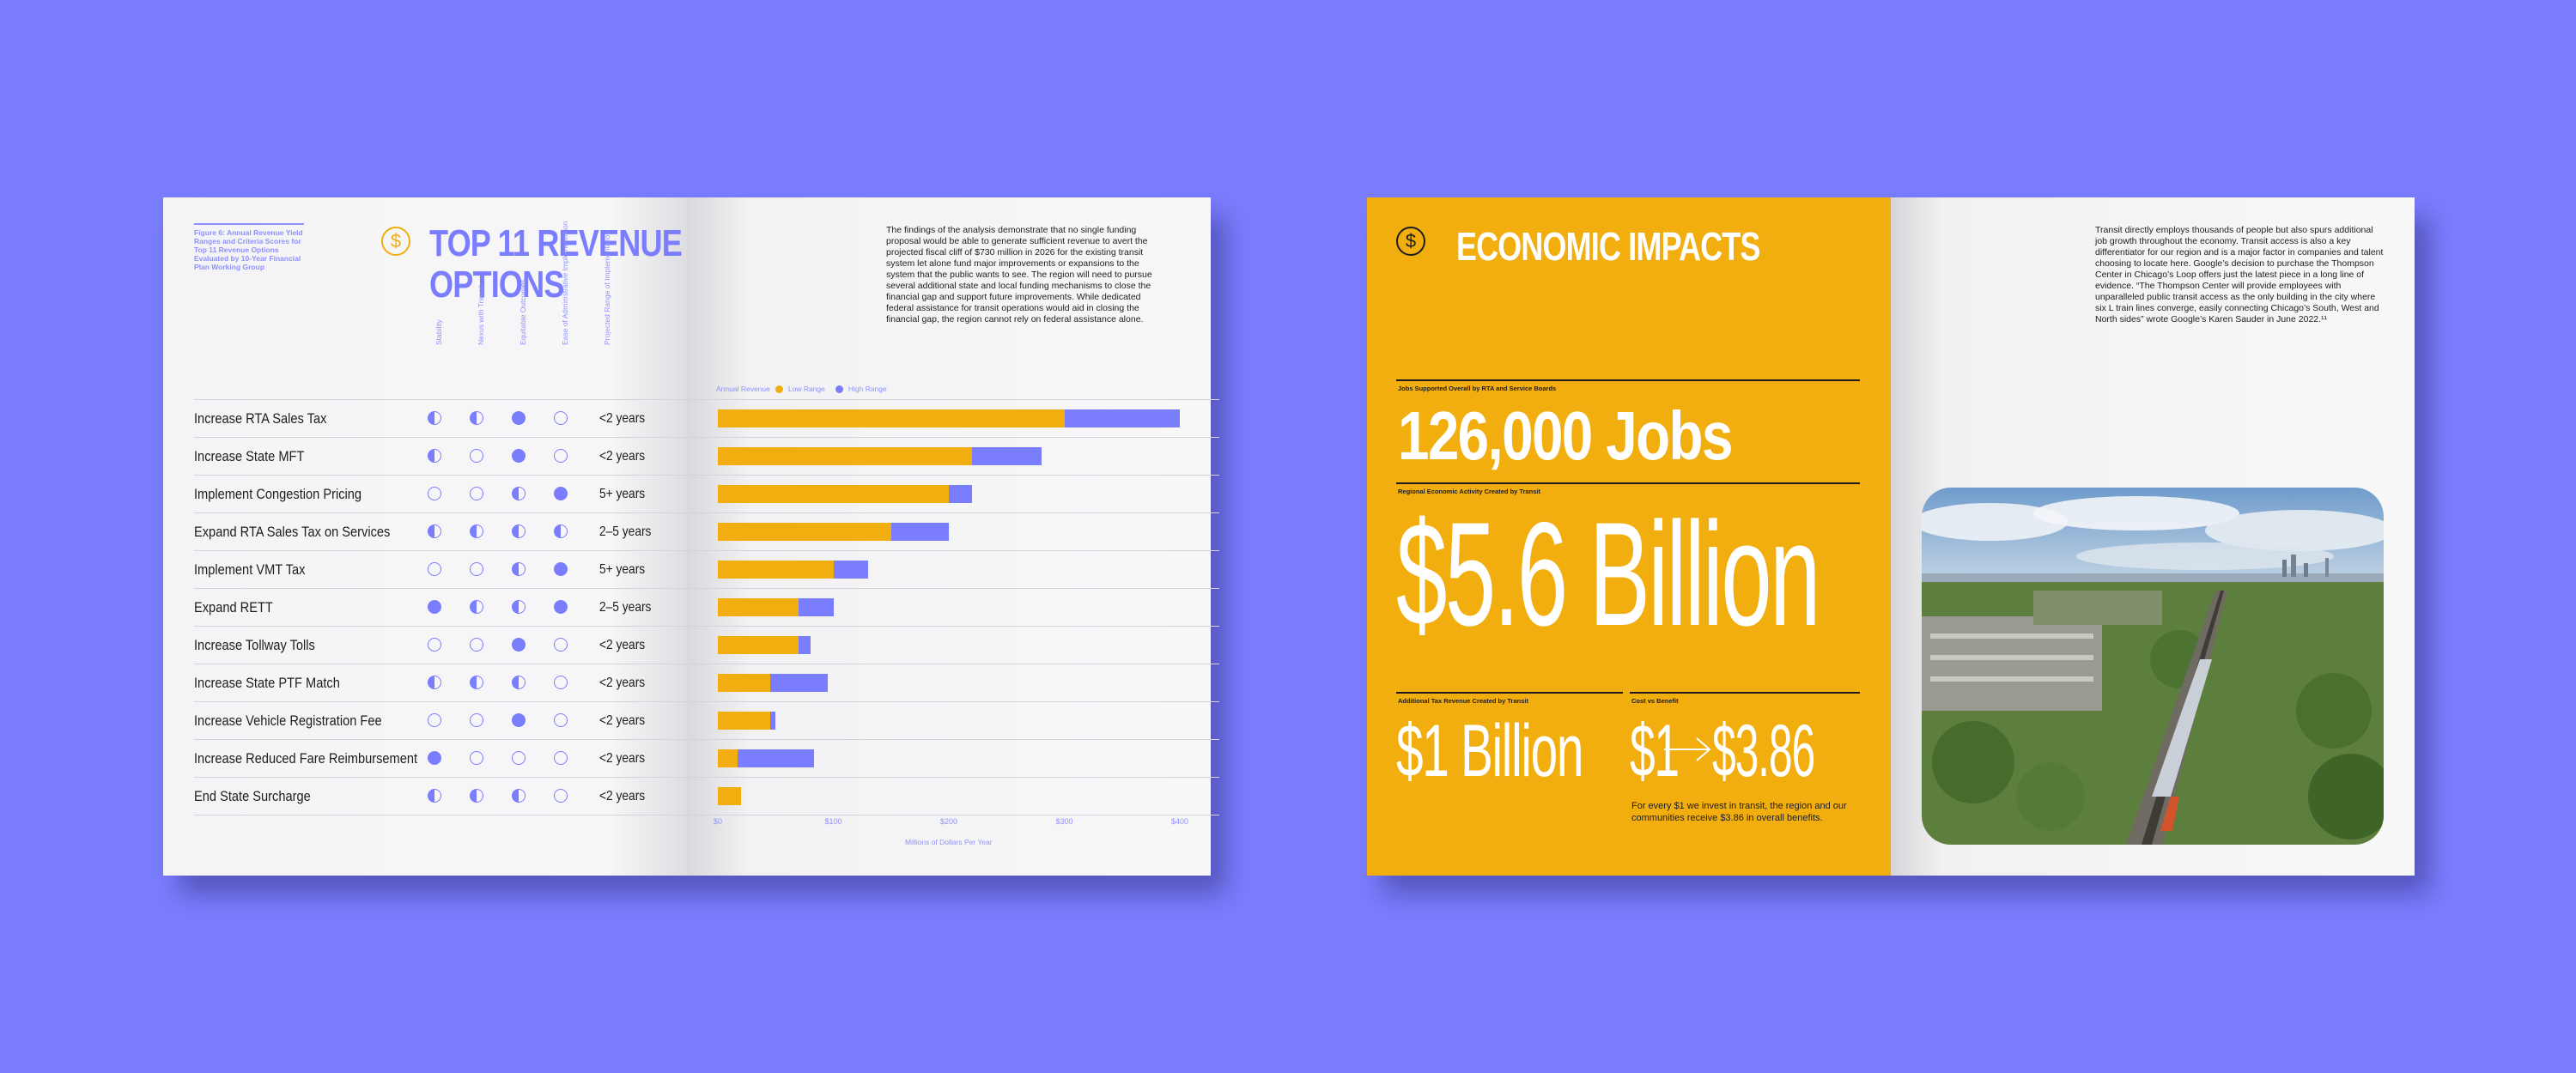 The height and width of the screenshot is (1073, 2576). What do you see at coordinates (2153, 666) in the screenshot?
I see `aerial-photo-illustration` at bounding box center [2153, 666].